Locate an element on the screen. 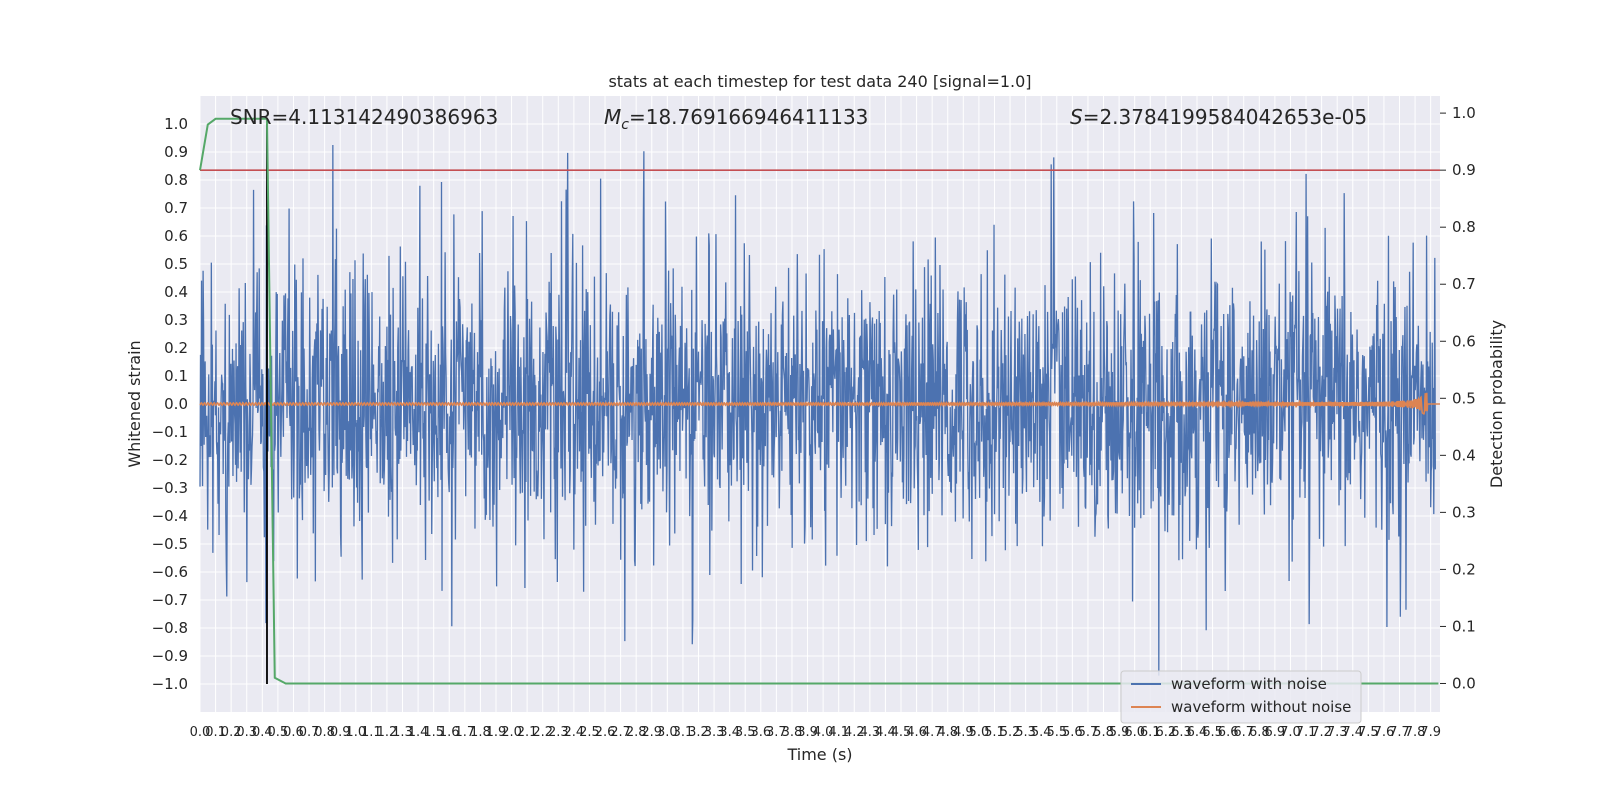 The image size is (1600, 800). y-axis-label: Whitened strain is located at coordinates (134, 403).